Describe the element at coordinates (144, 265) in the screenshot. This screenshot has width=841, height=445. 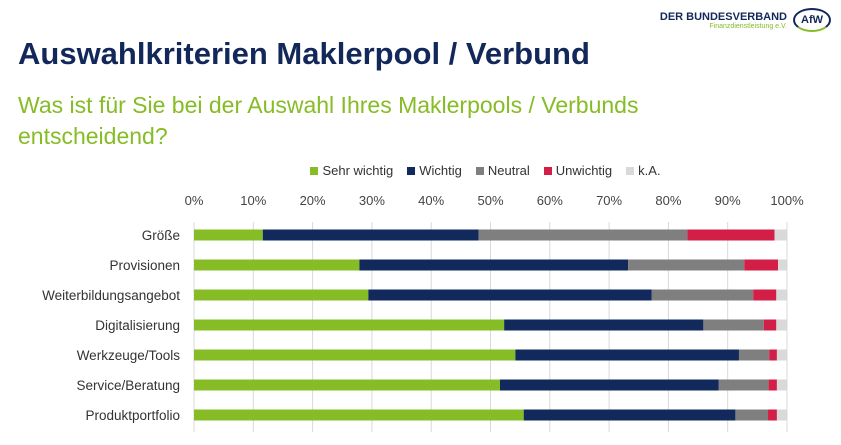
I see `category-label: Provisionen` at that location.